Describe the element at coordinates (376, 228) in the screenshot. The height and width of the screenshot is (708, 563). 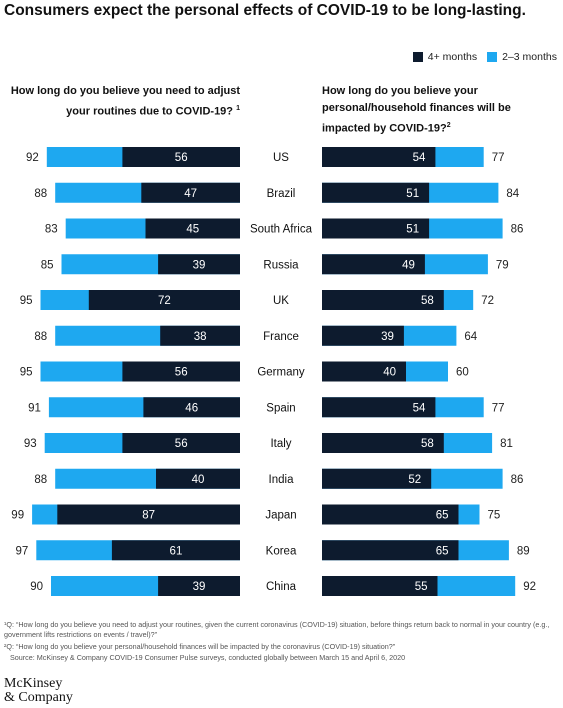
I see `right-bar-4plus-south-africa` at that location.